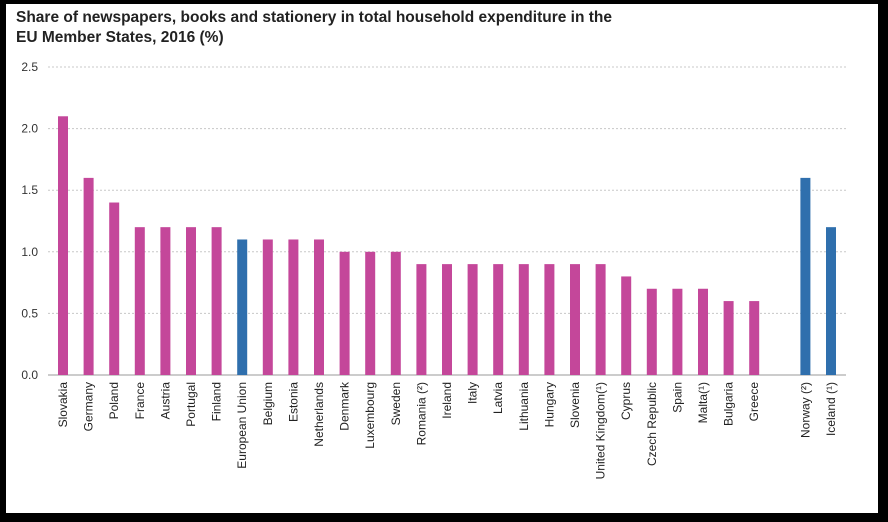 The height and width of the screenshot is (522, 888). Describe the element at coordinates (626, 401) in the screenshot. I see `x-tick-label: Cyprus` at that location.